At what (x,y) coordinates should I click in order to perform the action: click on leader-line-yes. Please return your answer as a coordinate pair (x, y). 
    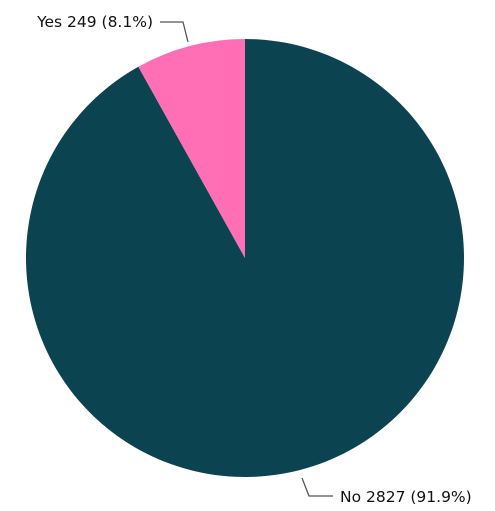
    Looking at the image, I should click on (174, 32).